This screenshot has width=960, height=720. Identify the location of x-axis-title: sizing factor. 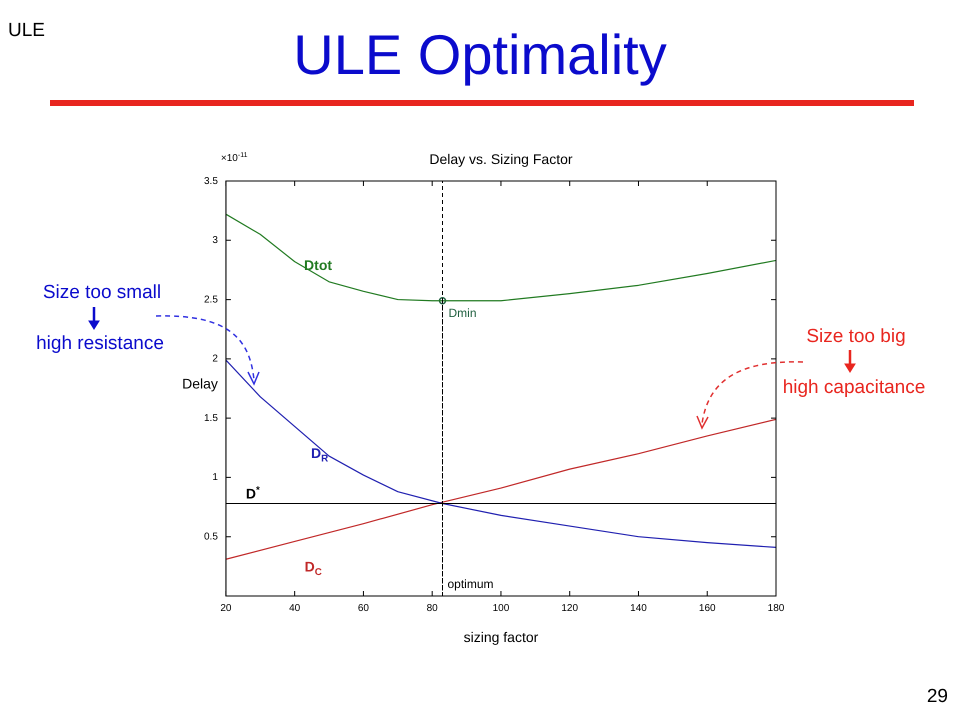
(501, 637).